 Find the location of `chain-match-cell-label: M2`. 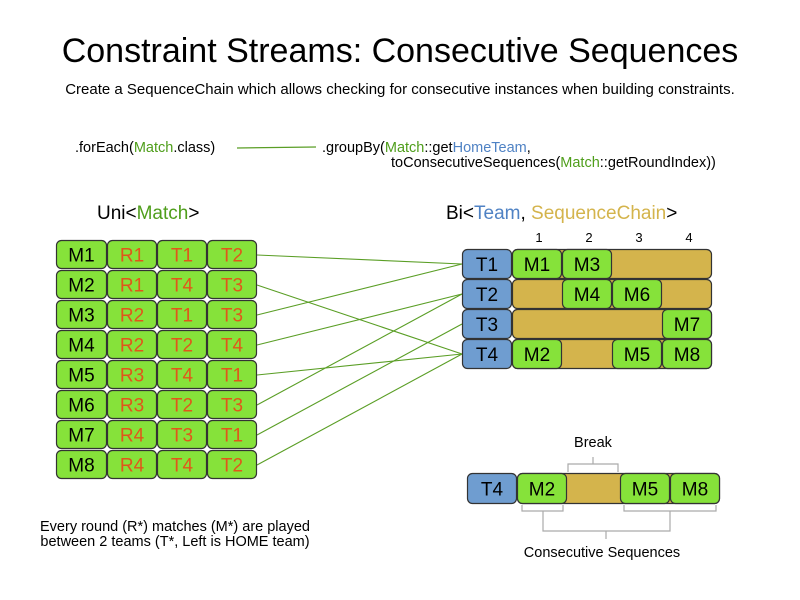

chain-match-cell-label: M2 is located at coordinates (537, 355).